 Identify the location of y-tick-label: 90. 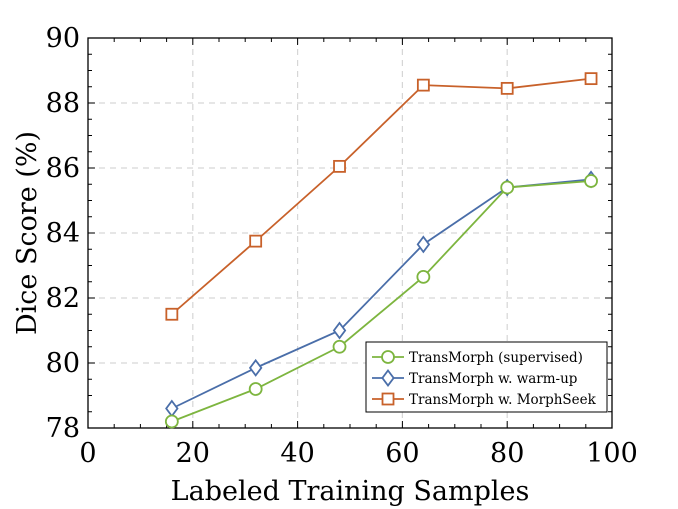
(63, 38).